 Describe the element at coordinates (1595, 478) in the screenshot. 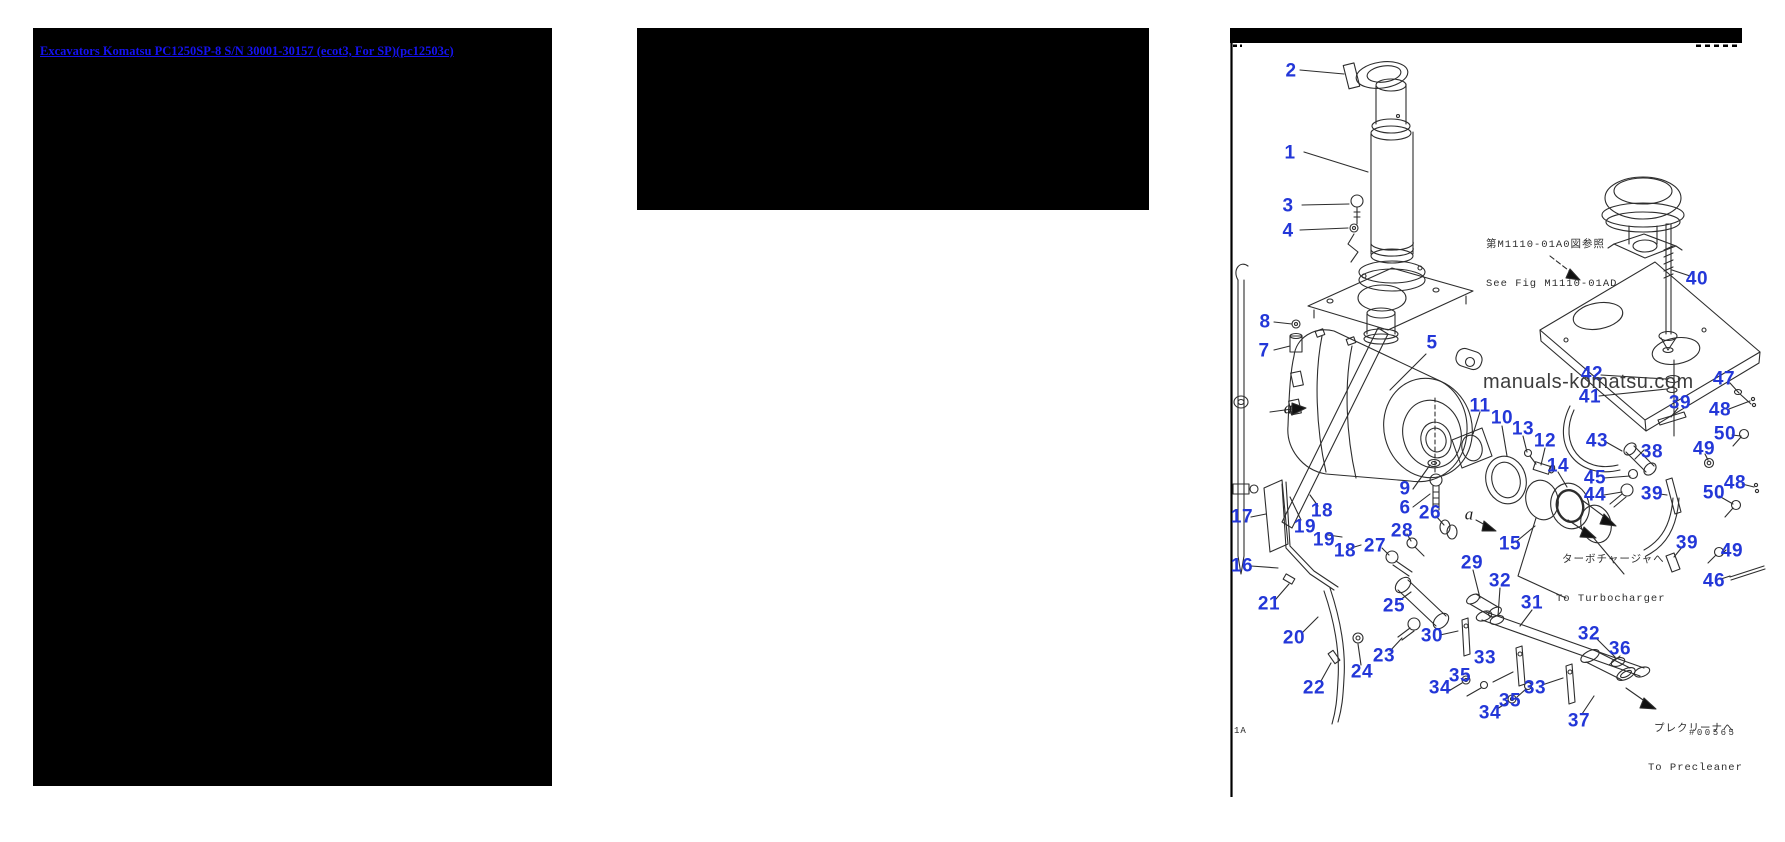

I see `callout-45: 45` at that location.